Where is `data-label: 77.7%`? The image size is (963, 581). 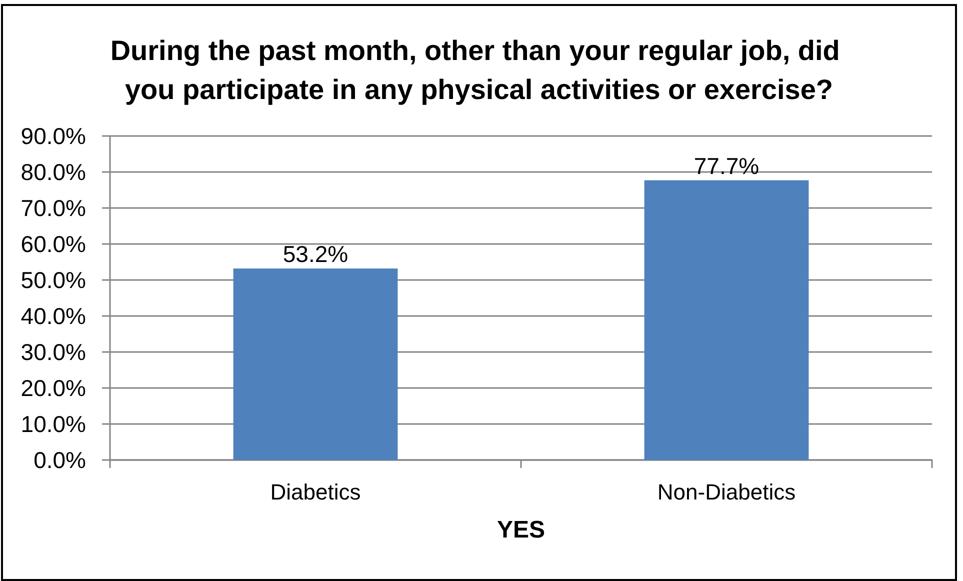
data-label: 77.7% is located at coordinates (727, 165).